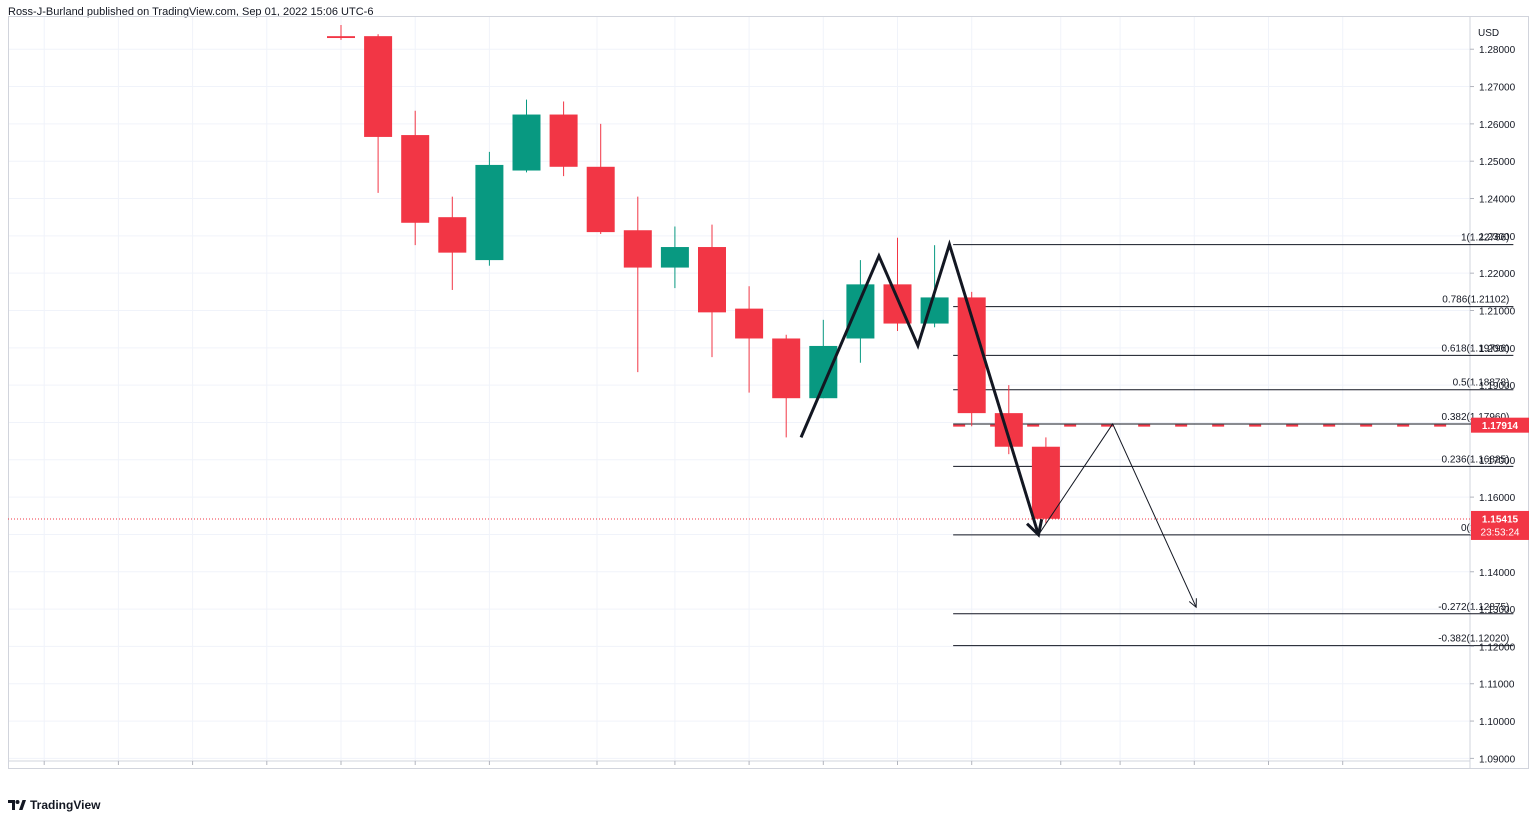  Describe the element at coordinates (17, 805) in the screenshot. I see `tradingview-logo-icon` at that location.